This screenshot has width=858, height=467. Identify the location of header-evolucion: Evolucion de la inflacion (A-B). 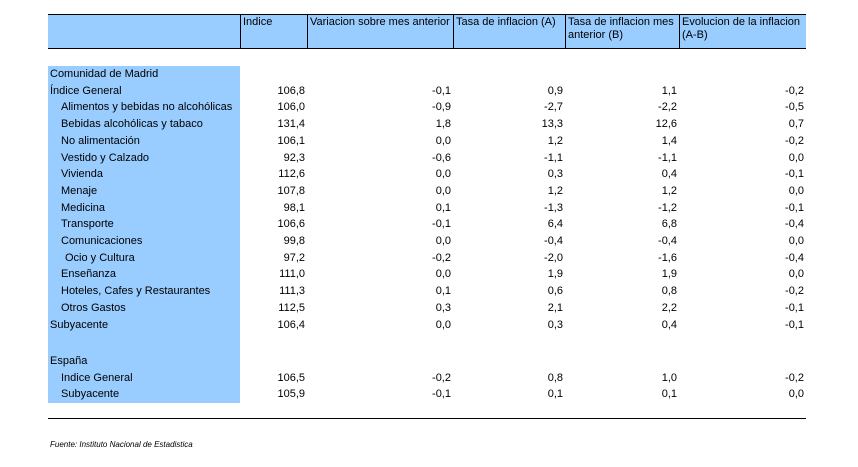
(741, 28).